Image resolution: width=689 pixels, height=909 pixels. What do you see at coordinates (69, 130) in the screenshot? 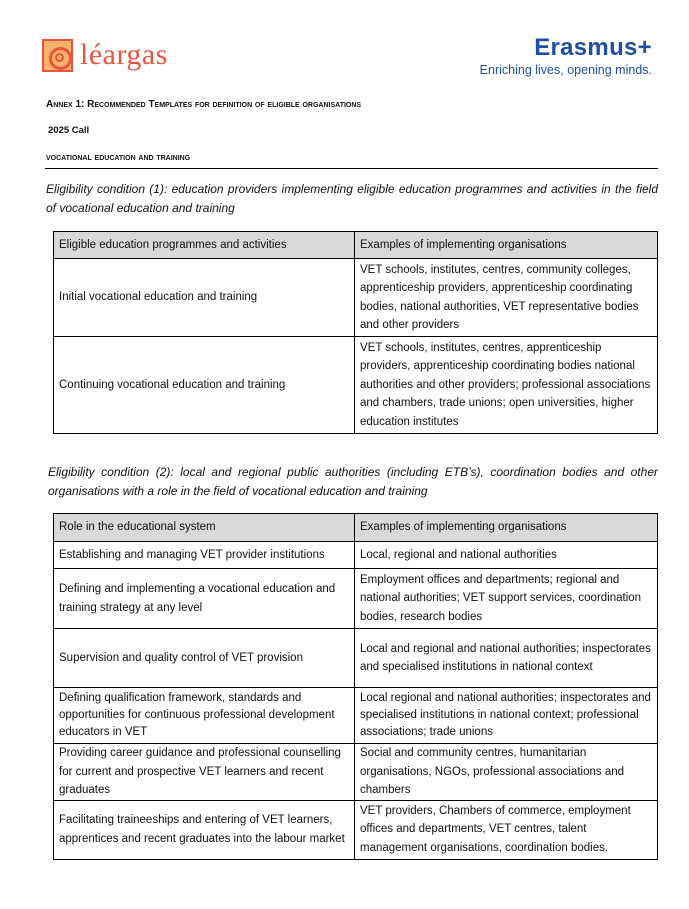
I see `call-label: 2025 Call` at bounding box center [69, 130].